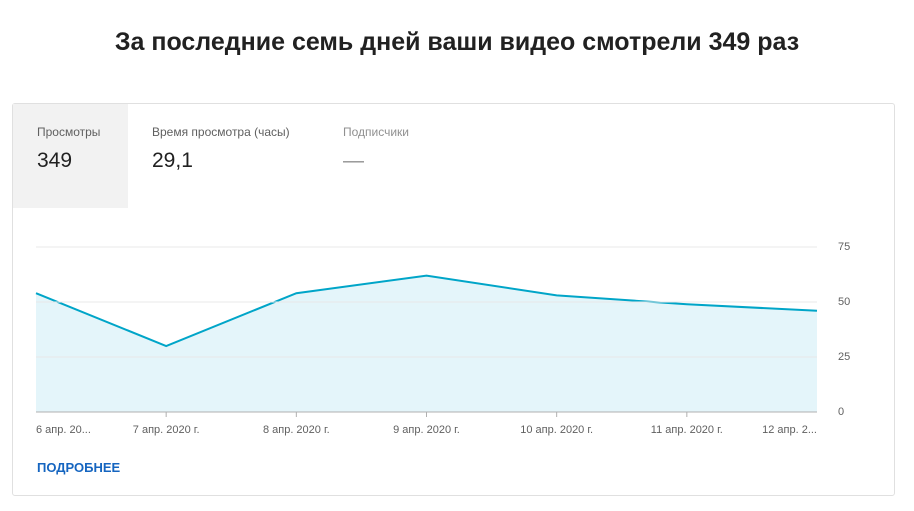 The width and height of the screenshot is (914, 511). I want to click on line, so click(426, 311).